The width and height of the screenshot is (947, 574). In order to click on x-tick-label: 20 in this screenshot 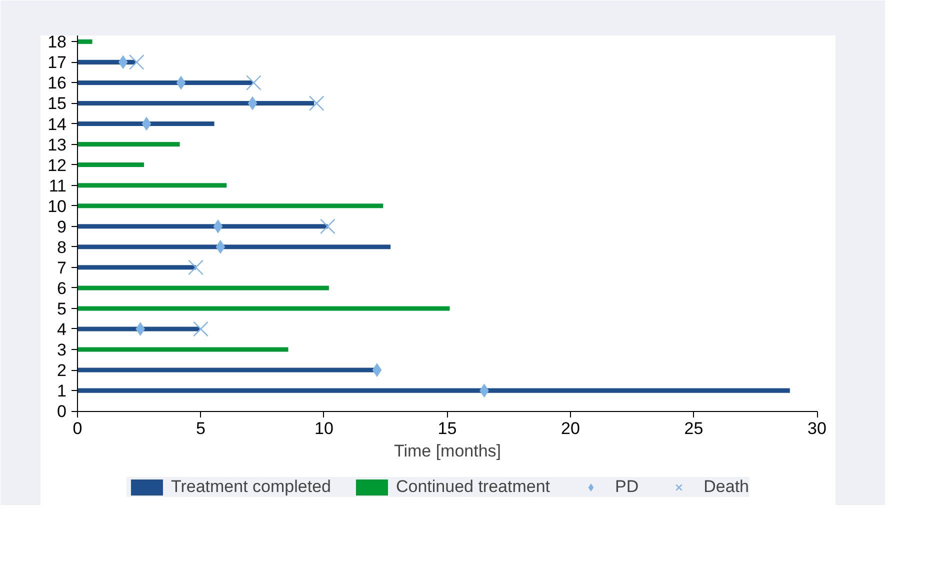, I will do `click(570, 428)`.